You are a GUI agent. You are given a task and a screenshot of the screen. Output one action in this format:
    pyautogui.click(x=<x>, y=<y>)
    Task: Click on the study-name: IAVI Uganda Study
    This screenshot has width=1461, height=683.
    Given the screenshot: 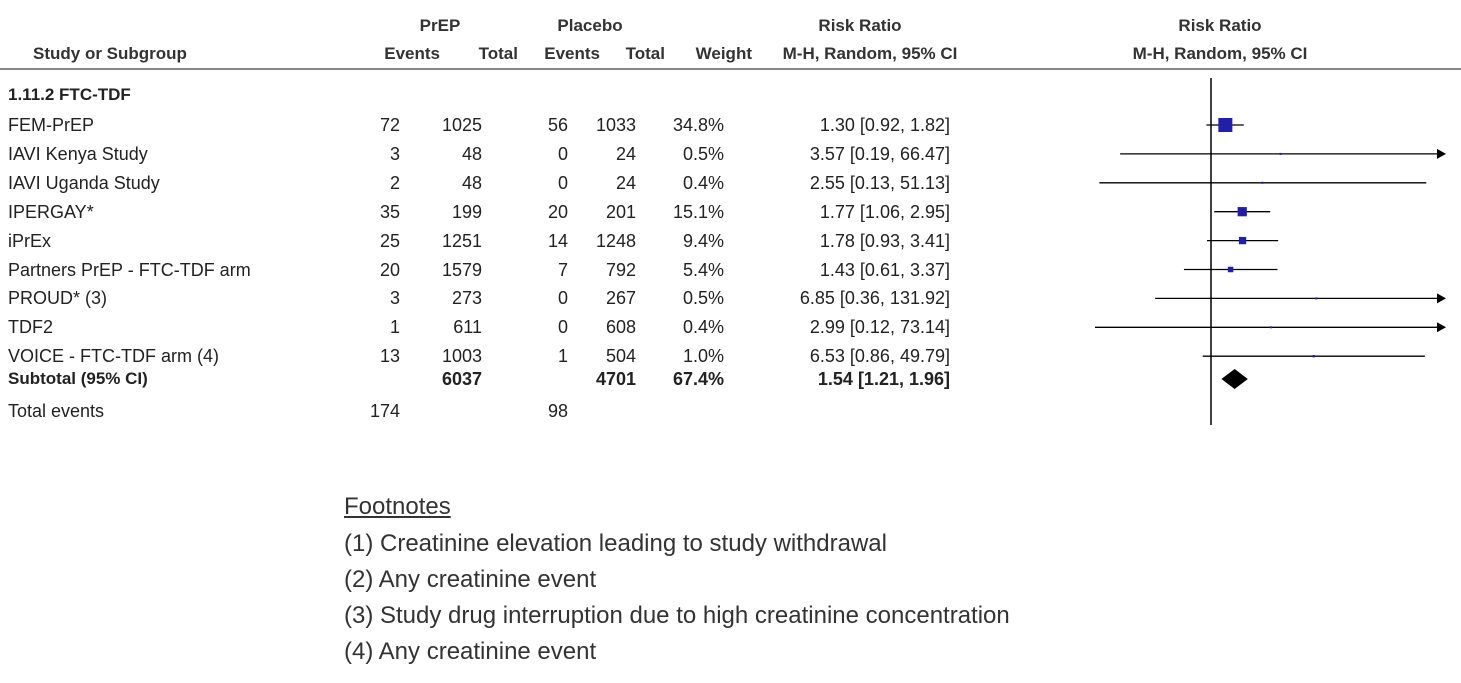 What is the action you would take?
    pyautogui.click(x=84, y=182)
    